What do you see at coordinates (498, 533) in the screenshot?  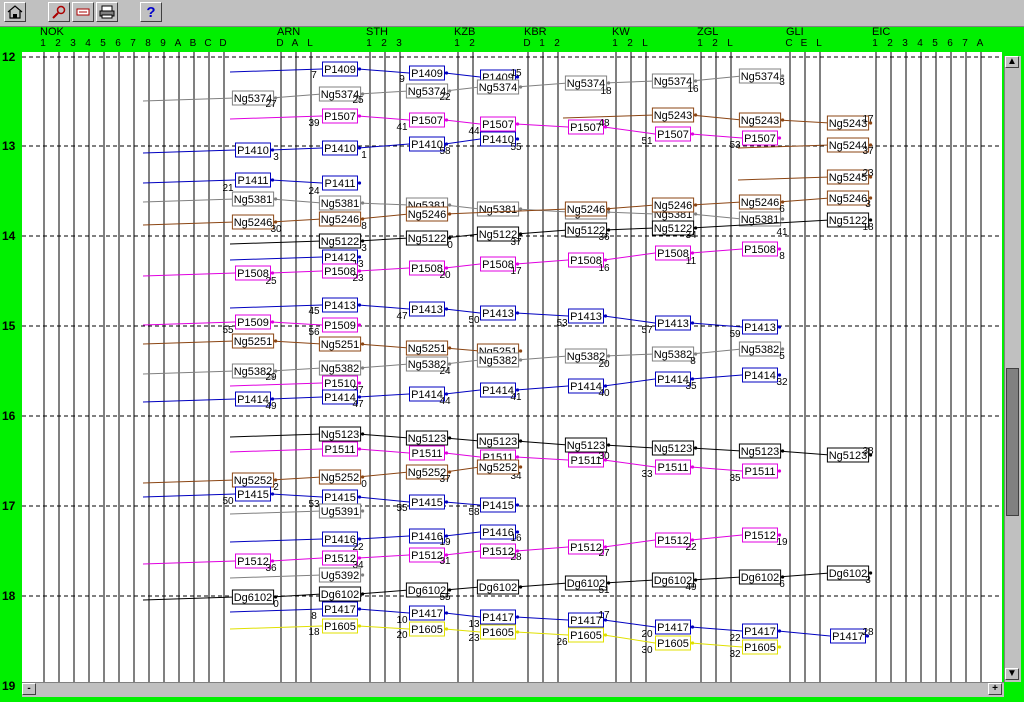 I see `train-label: P1416` at bounding box center [498, 533].